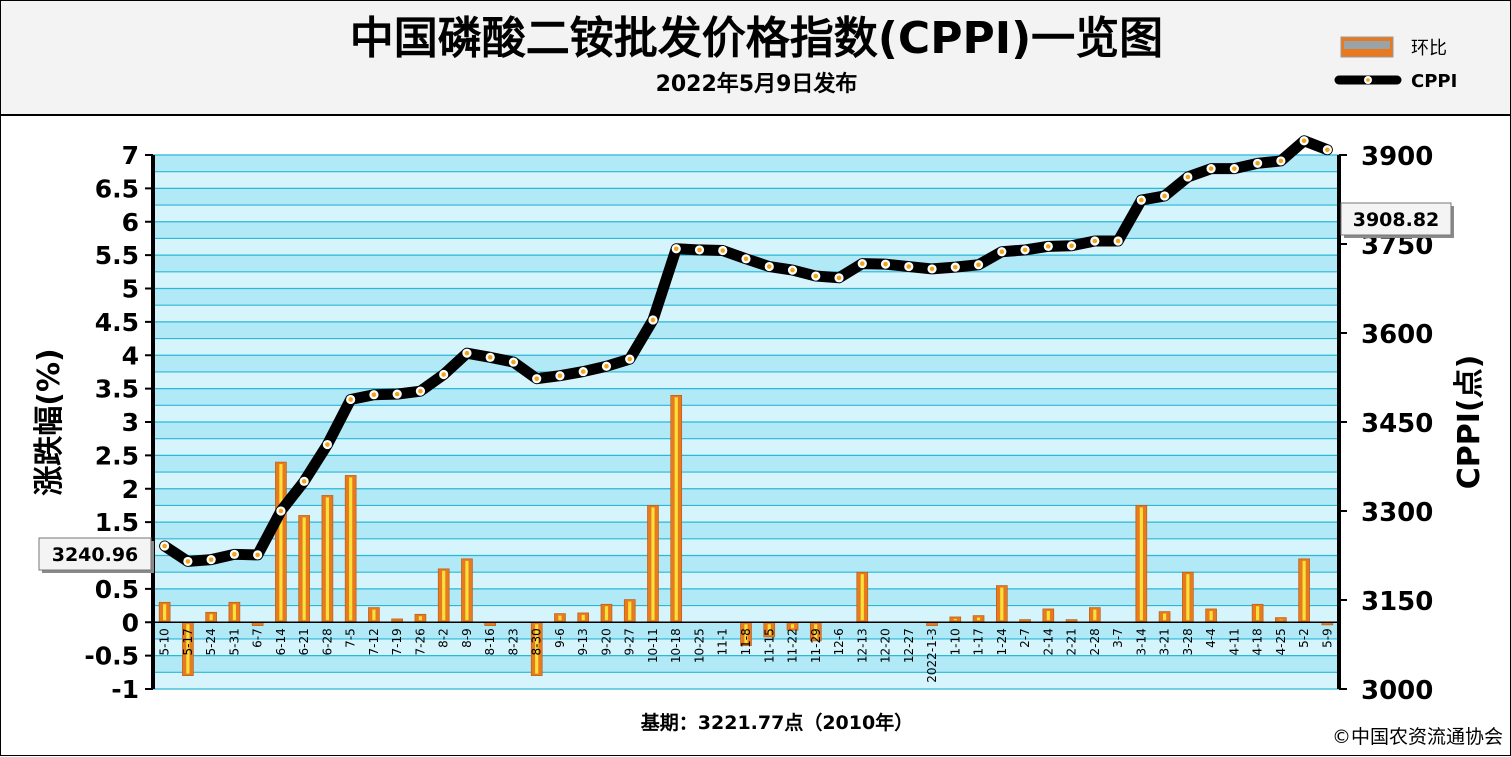 Image resolution: width=1511 pixels, height=757 pixels. Describe the element at coordinates (1048, 641) in the screenshot. I see `category-label: 2-14` at that location.